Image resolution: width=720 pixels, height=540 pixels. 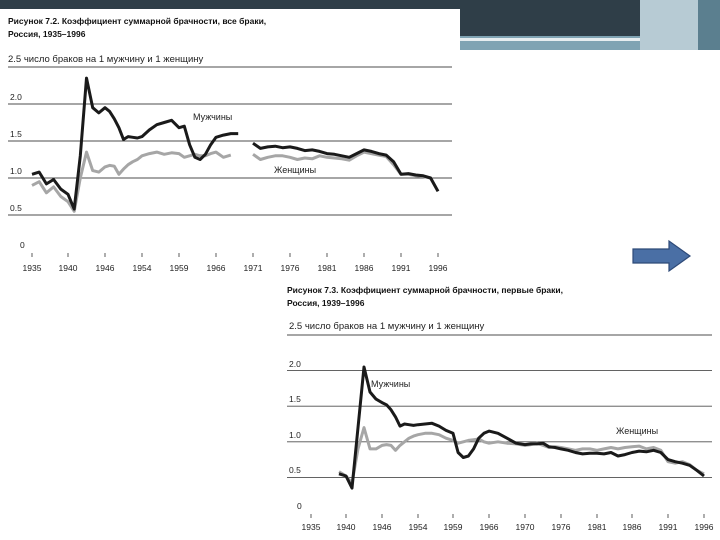 What do you see at coordinates (295, 470) in the screenshot?
I see `chart2-y-tick: 0.5` at bounding box center [295, 470].